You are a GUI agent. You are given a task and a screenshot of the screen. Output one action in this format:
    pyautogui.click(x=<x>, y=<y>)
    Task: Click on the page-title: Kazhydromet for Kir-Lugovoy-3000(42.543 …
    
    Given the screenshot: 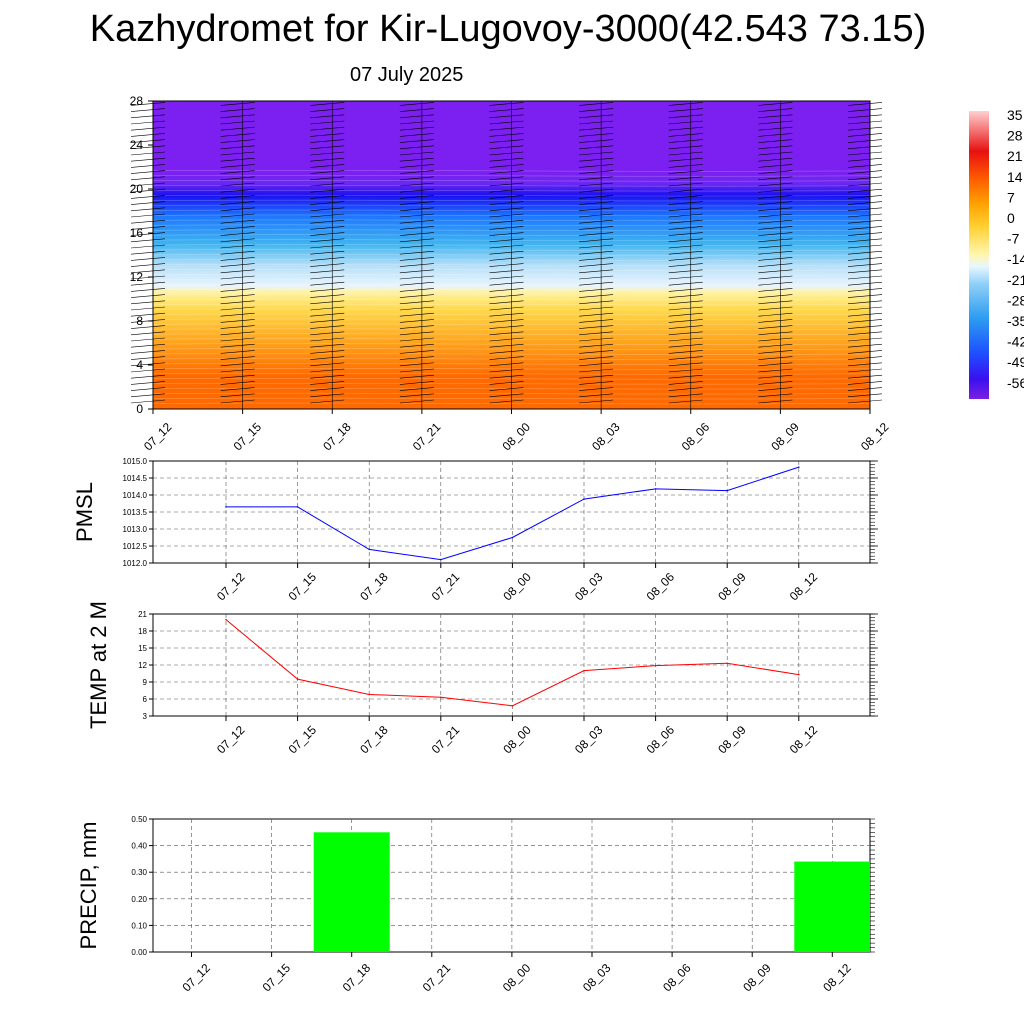 What is the action you would take?
    pyautogui.click(x=508, y=29)
    